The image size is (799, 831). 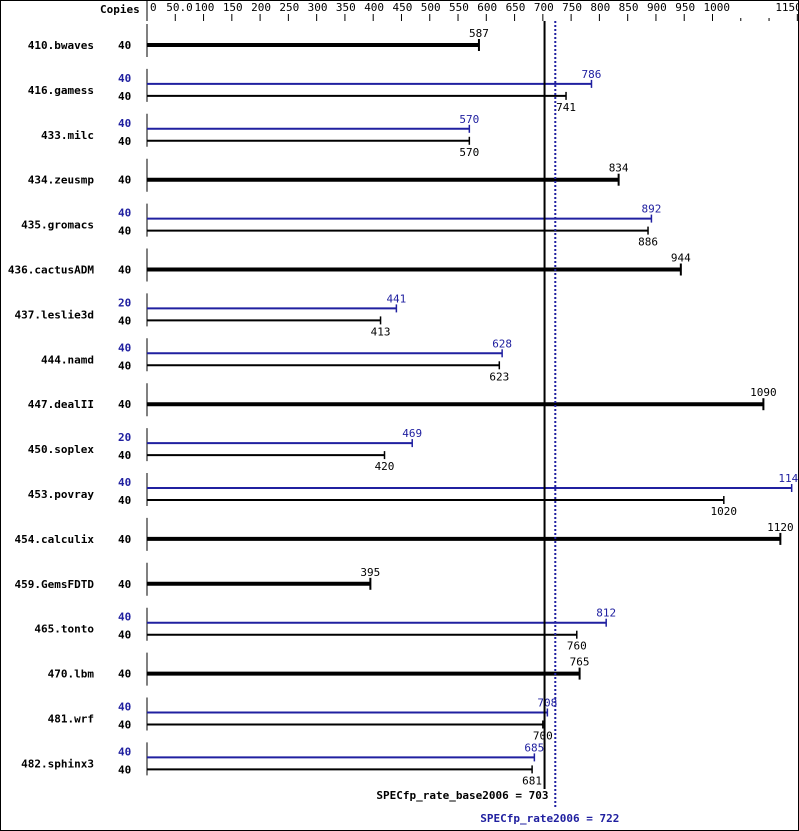 What do you see at coordinates (51, 270) in the screenshot?
I see `benchmark-label: 436.cactusADM` at bounding box center [51, 270].